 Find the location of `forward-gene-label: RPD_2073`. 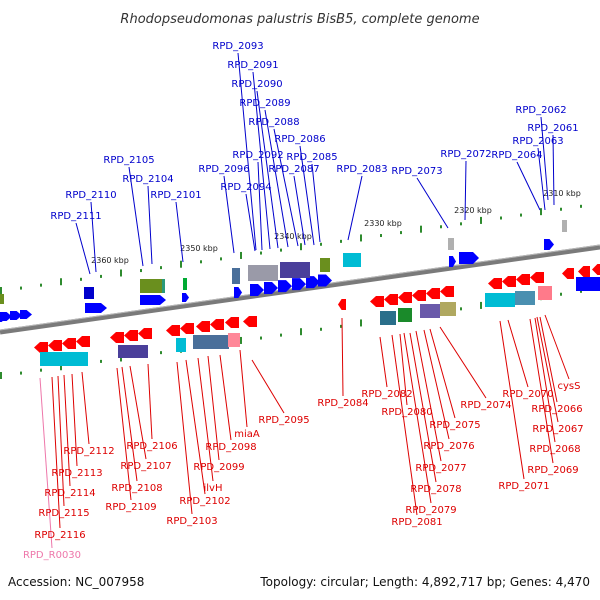

forward-gene-label: RPD_2073 is located at coordinates (416, 171).